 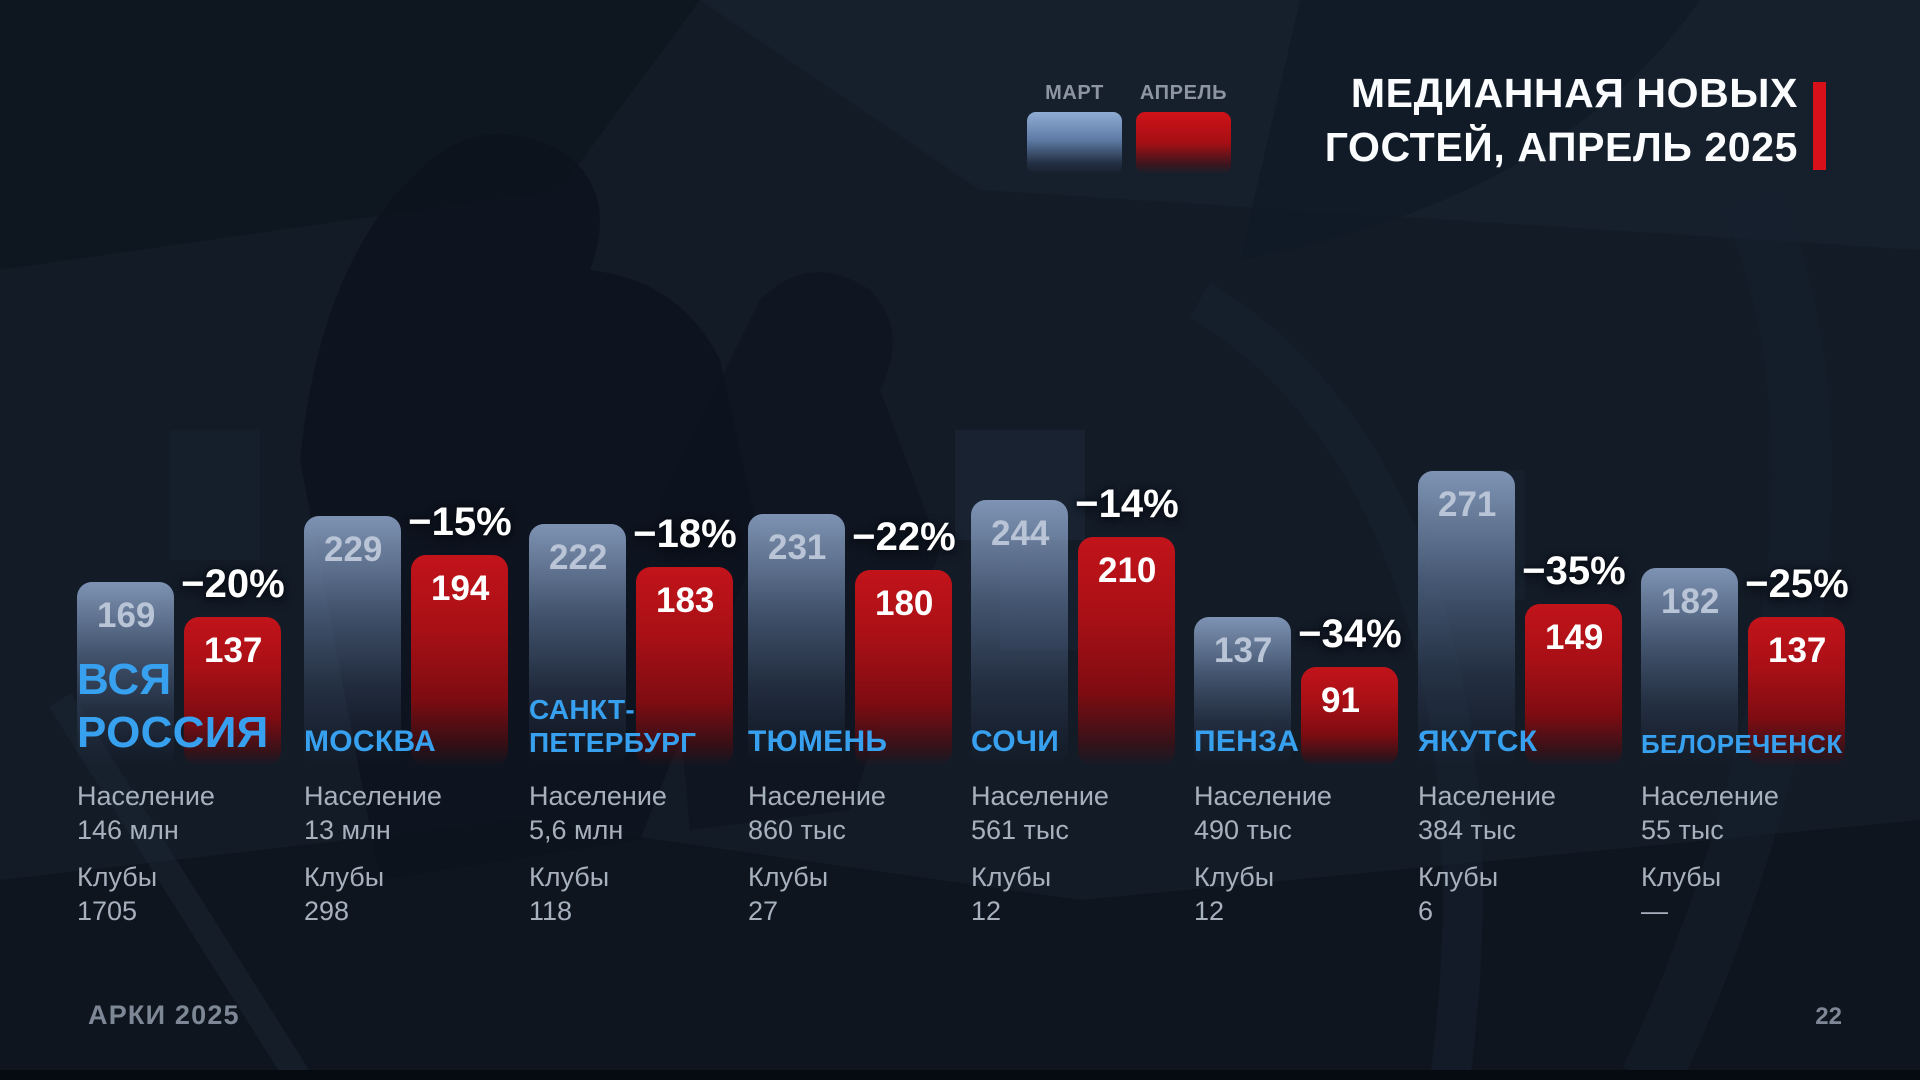 What do you see at coordinates (1526, 894) in the screenshot?
I see `clubs-pair: Клубы 6` at bounding box center [1526, 894].